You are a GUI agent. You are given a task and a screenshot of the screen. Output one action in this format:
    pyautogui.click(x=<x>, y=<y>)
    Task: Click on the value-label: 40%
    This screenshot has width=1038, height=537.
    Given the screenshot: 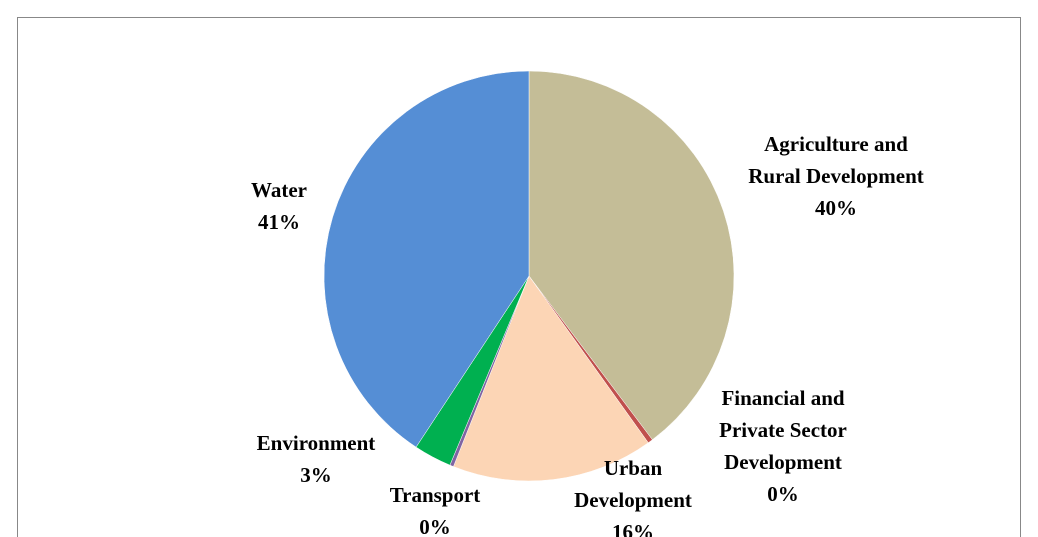 What is the action you would take?
    pyautogui.click(x=836, y=208)
    